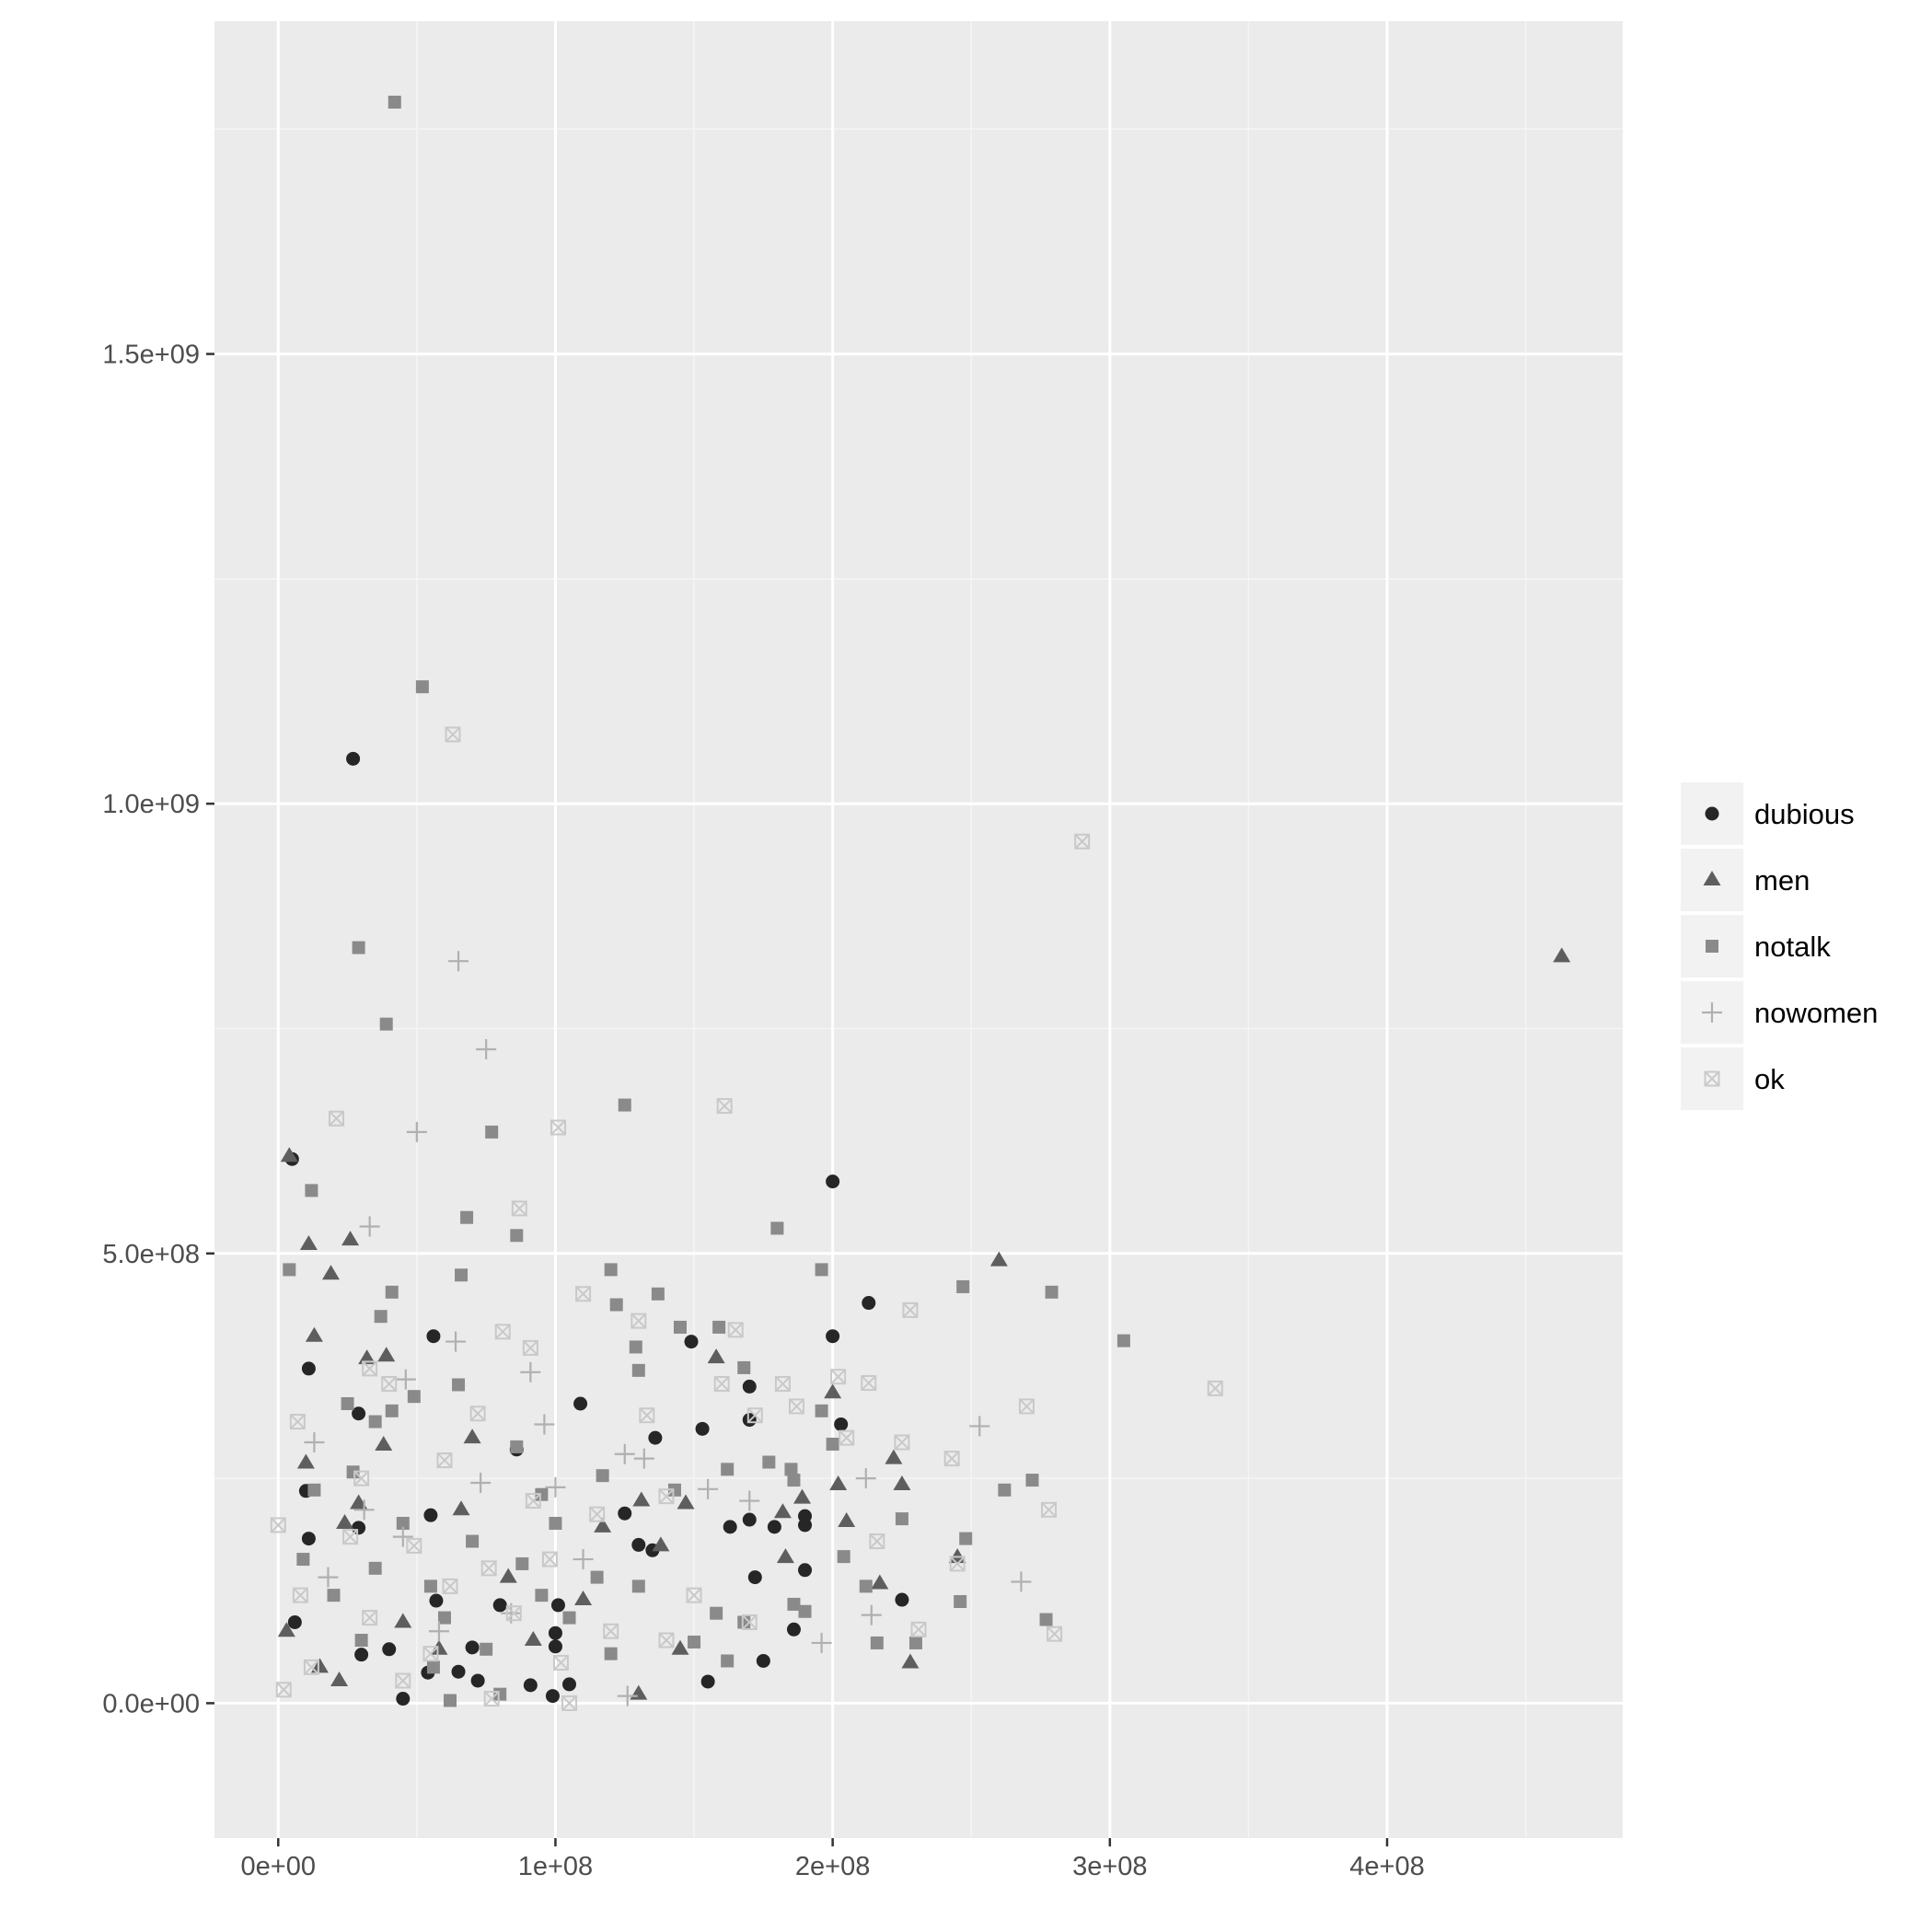 This screenshot has width=1932, height=1932. What do you see at coordinates (555, 1867) in the screenshot?
I see `x-tick-label: 1e+08` at bounding box center [555, 1867].